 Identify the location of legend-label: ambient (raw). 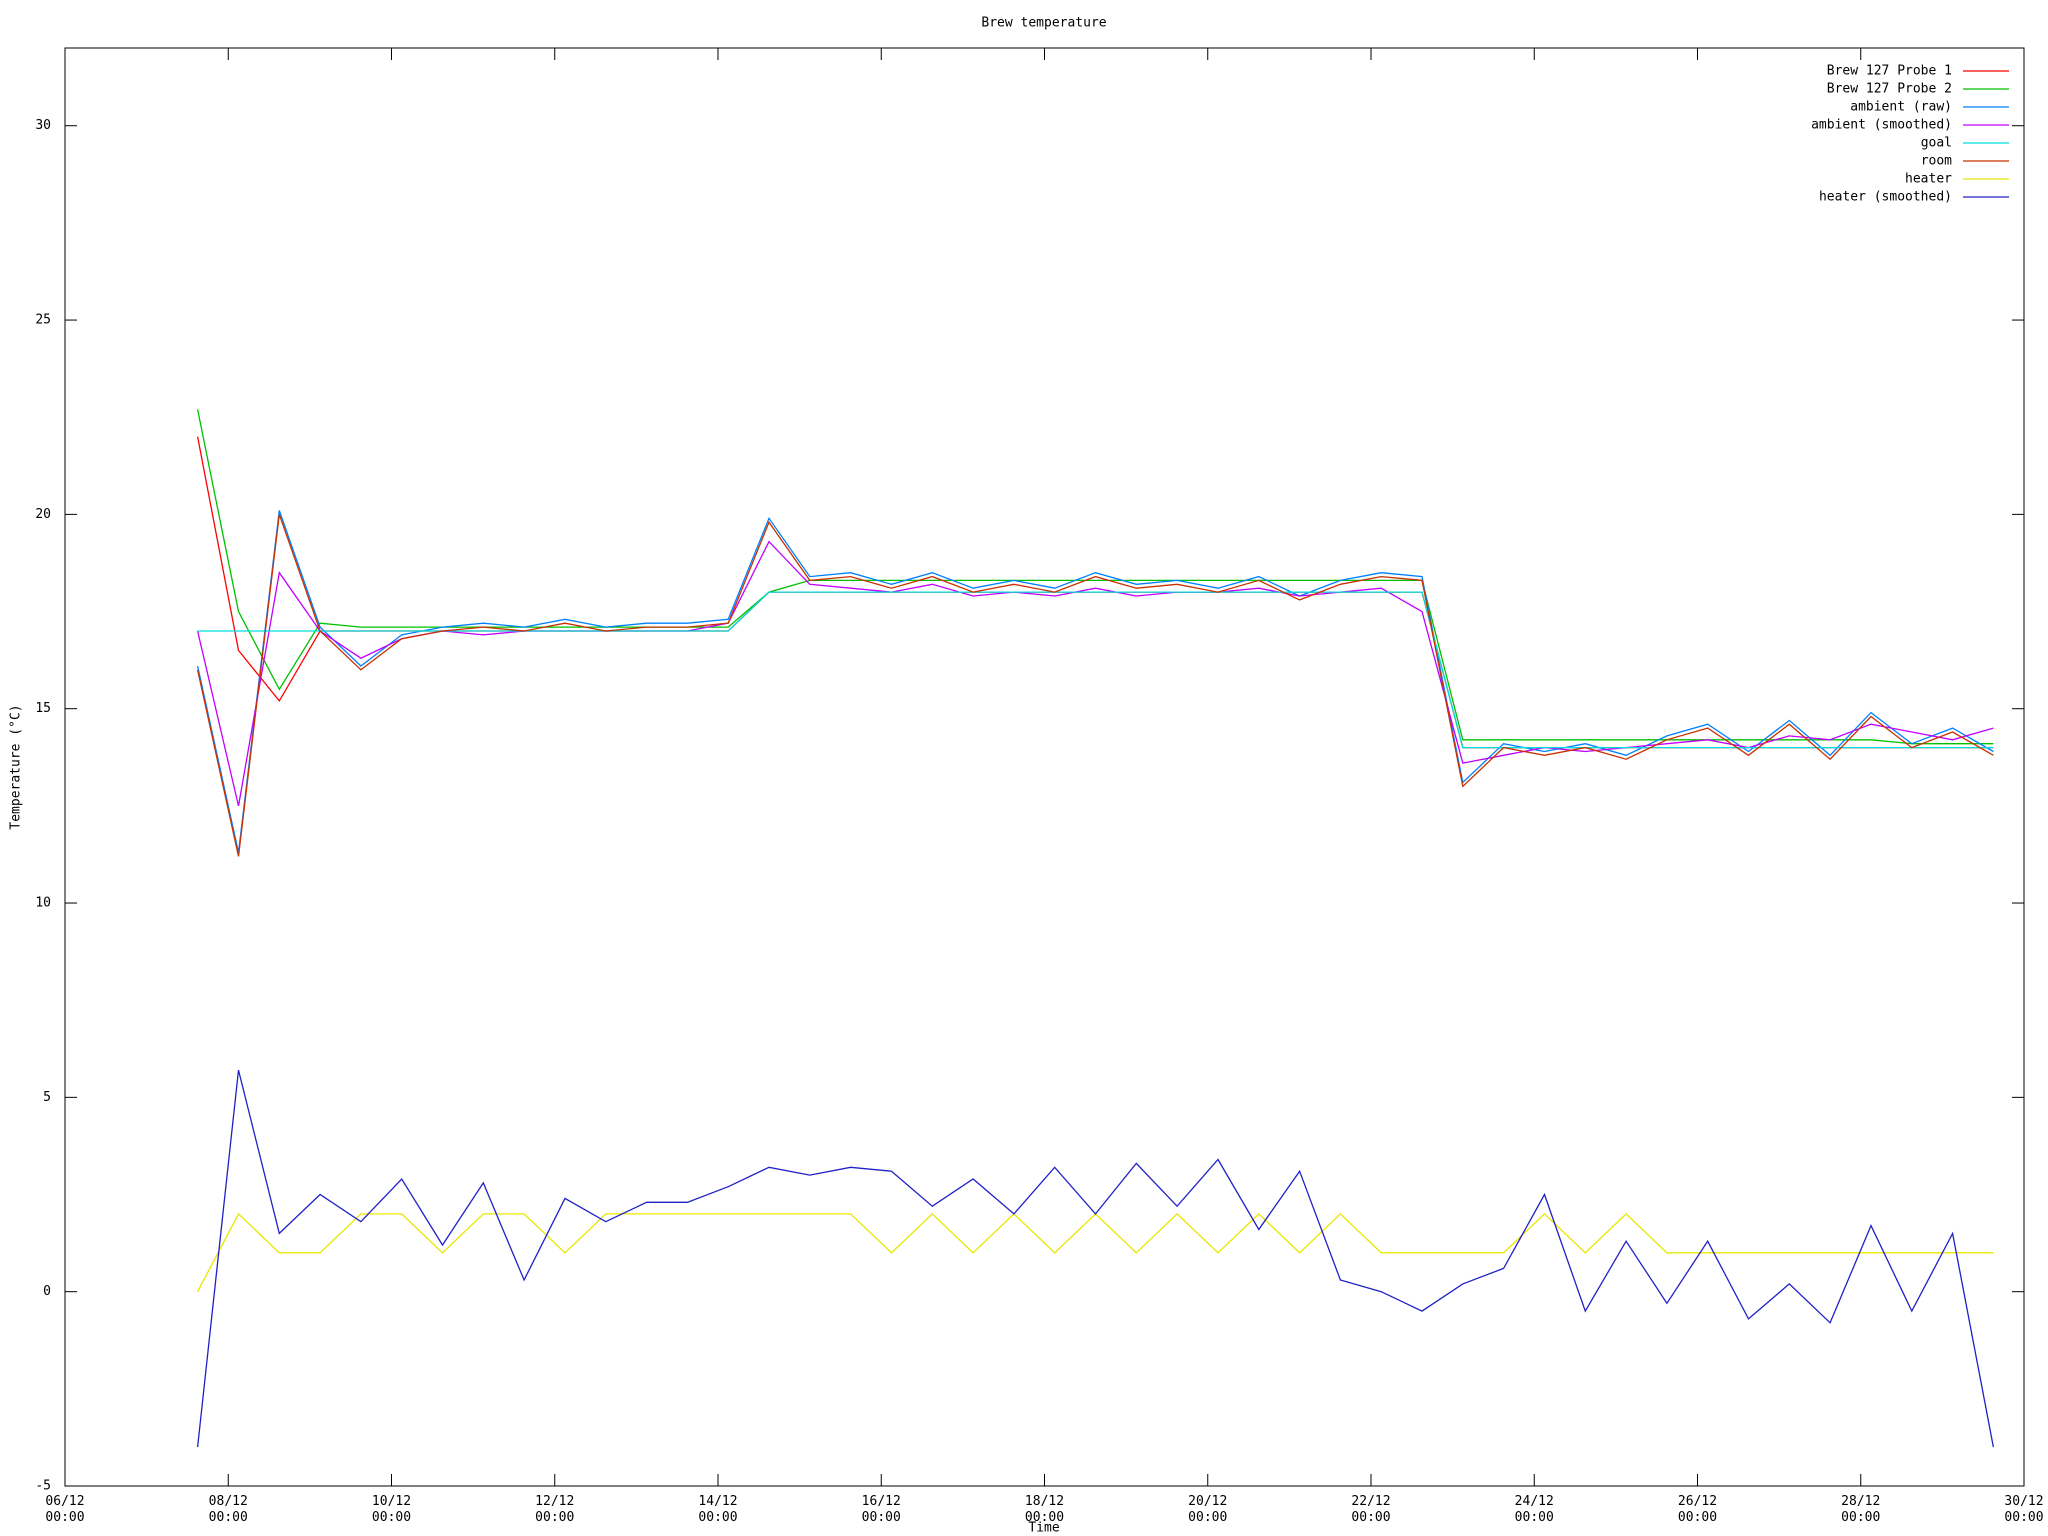
(1901, 107).